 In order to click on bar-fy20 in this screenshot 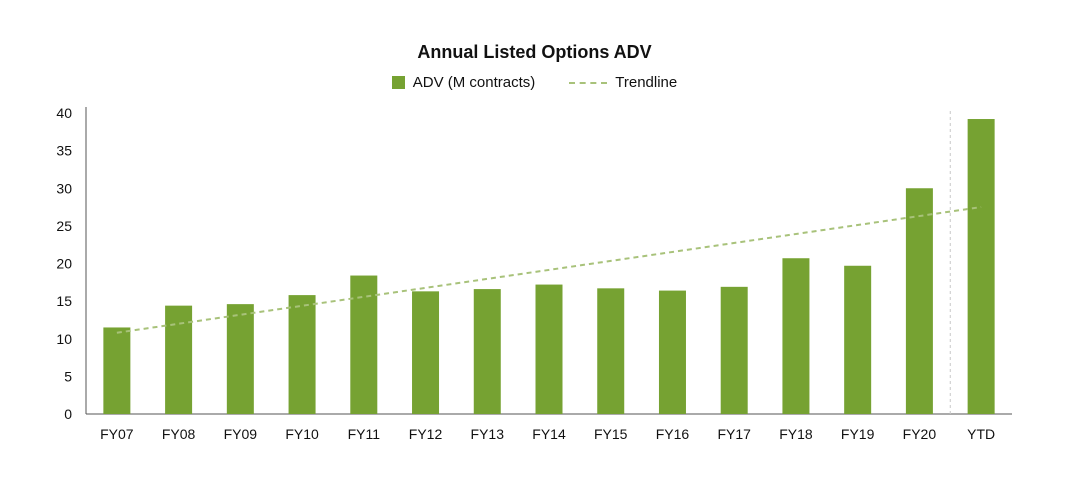, I will do `click(919, 301)`.